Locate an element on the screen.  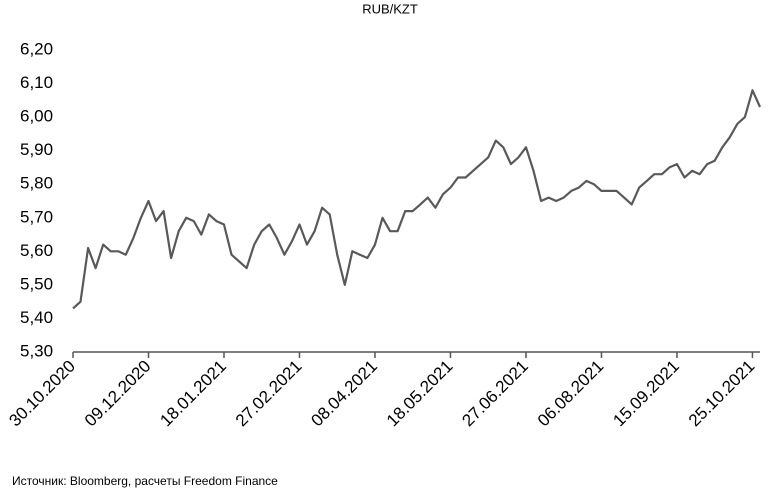
chart-title: RUB/KZT is located at coordinates (390, 8).